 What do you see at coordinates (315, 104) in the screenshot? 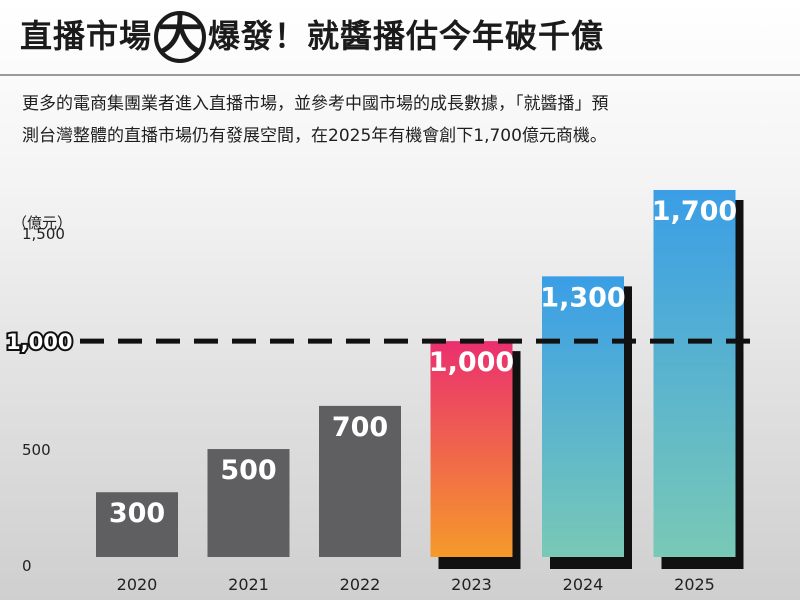
I see `description-line-1: 更多的電商集團業者進入直播市場，並參考中國市場的成長數據，「就醬播」預` at bounding box center [315, 104].